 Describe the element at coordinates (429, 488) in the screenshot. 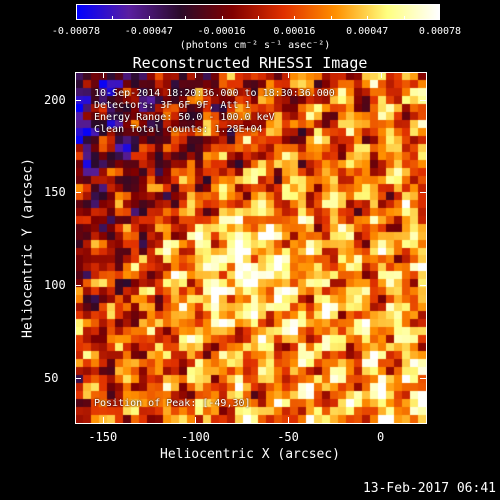

I see `date-stamp: 13-Feb-2017 06:41` at that location.